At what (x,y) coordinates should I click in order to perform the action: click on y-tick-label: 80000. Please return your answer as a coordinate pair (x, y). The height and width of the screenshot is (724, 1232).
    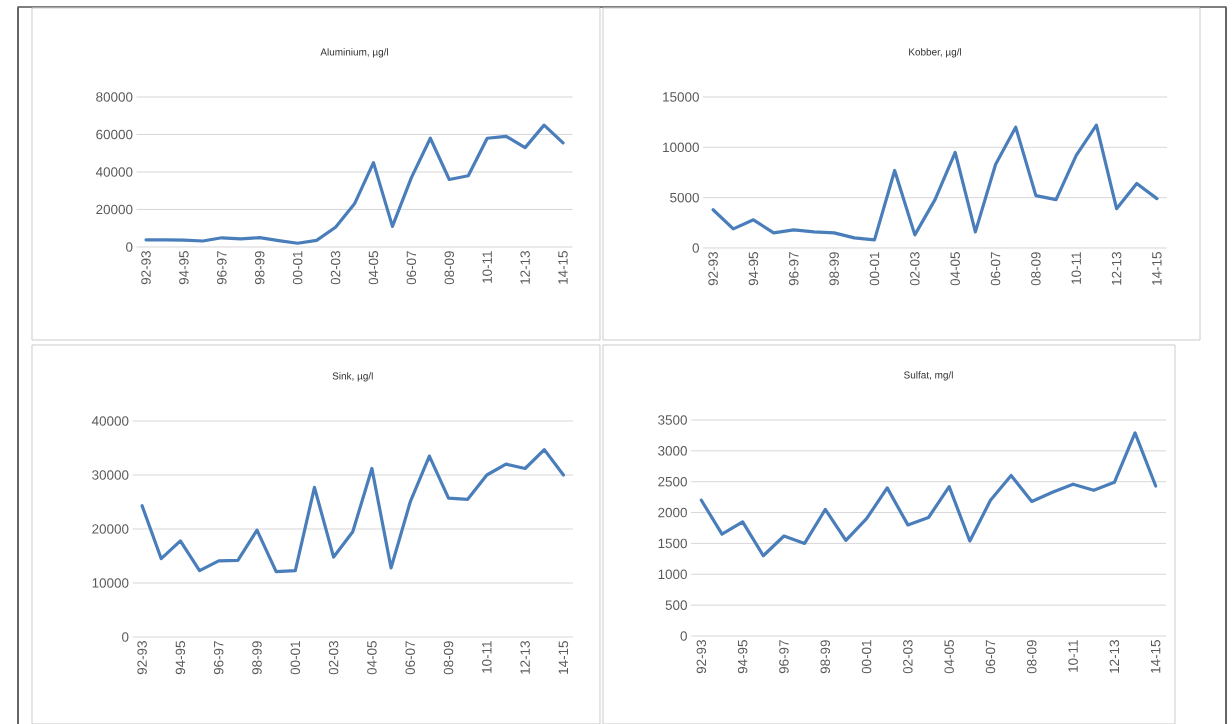
    Looking at the image, I should click on (114, 97).